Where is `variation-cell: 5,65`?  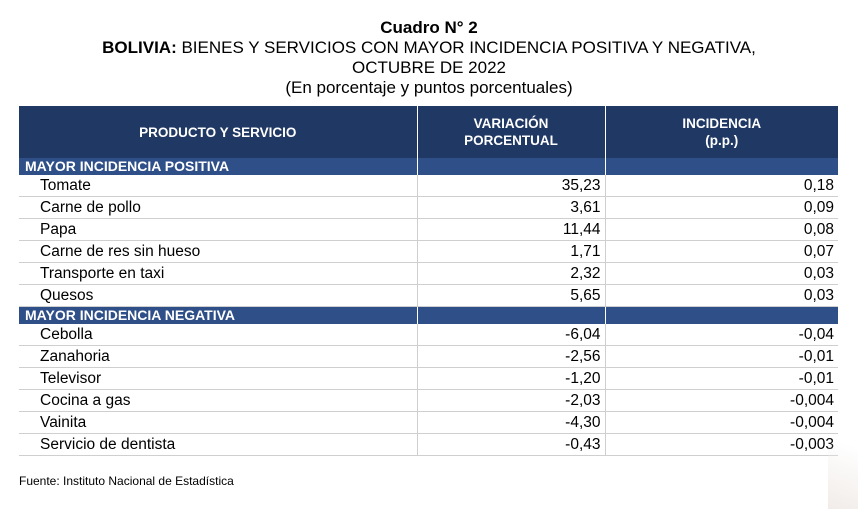
variation-cell: 5,65 is located at coordinates (510, 295).